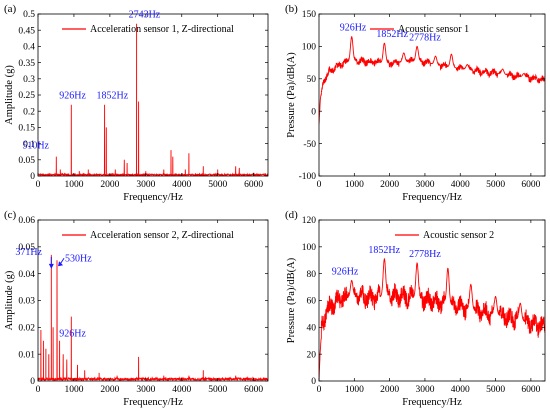 The height and width of the screenshot is (414, 550). I want to click on legend-label: Acceleration sensor 1, Z-directional, so click(162, 29).